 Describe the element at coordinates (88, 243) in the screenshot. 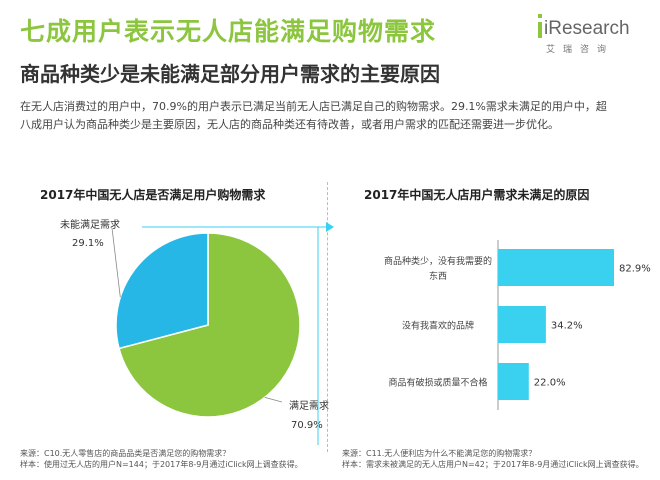

I see `pie-value-unsatisfied: 29.1%` at that location.